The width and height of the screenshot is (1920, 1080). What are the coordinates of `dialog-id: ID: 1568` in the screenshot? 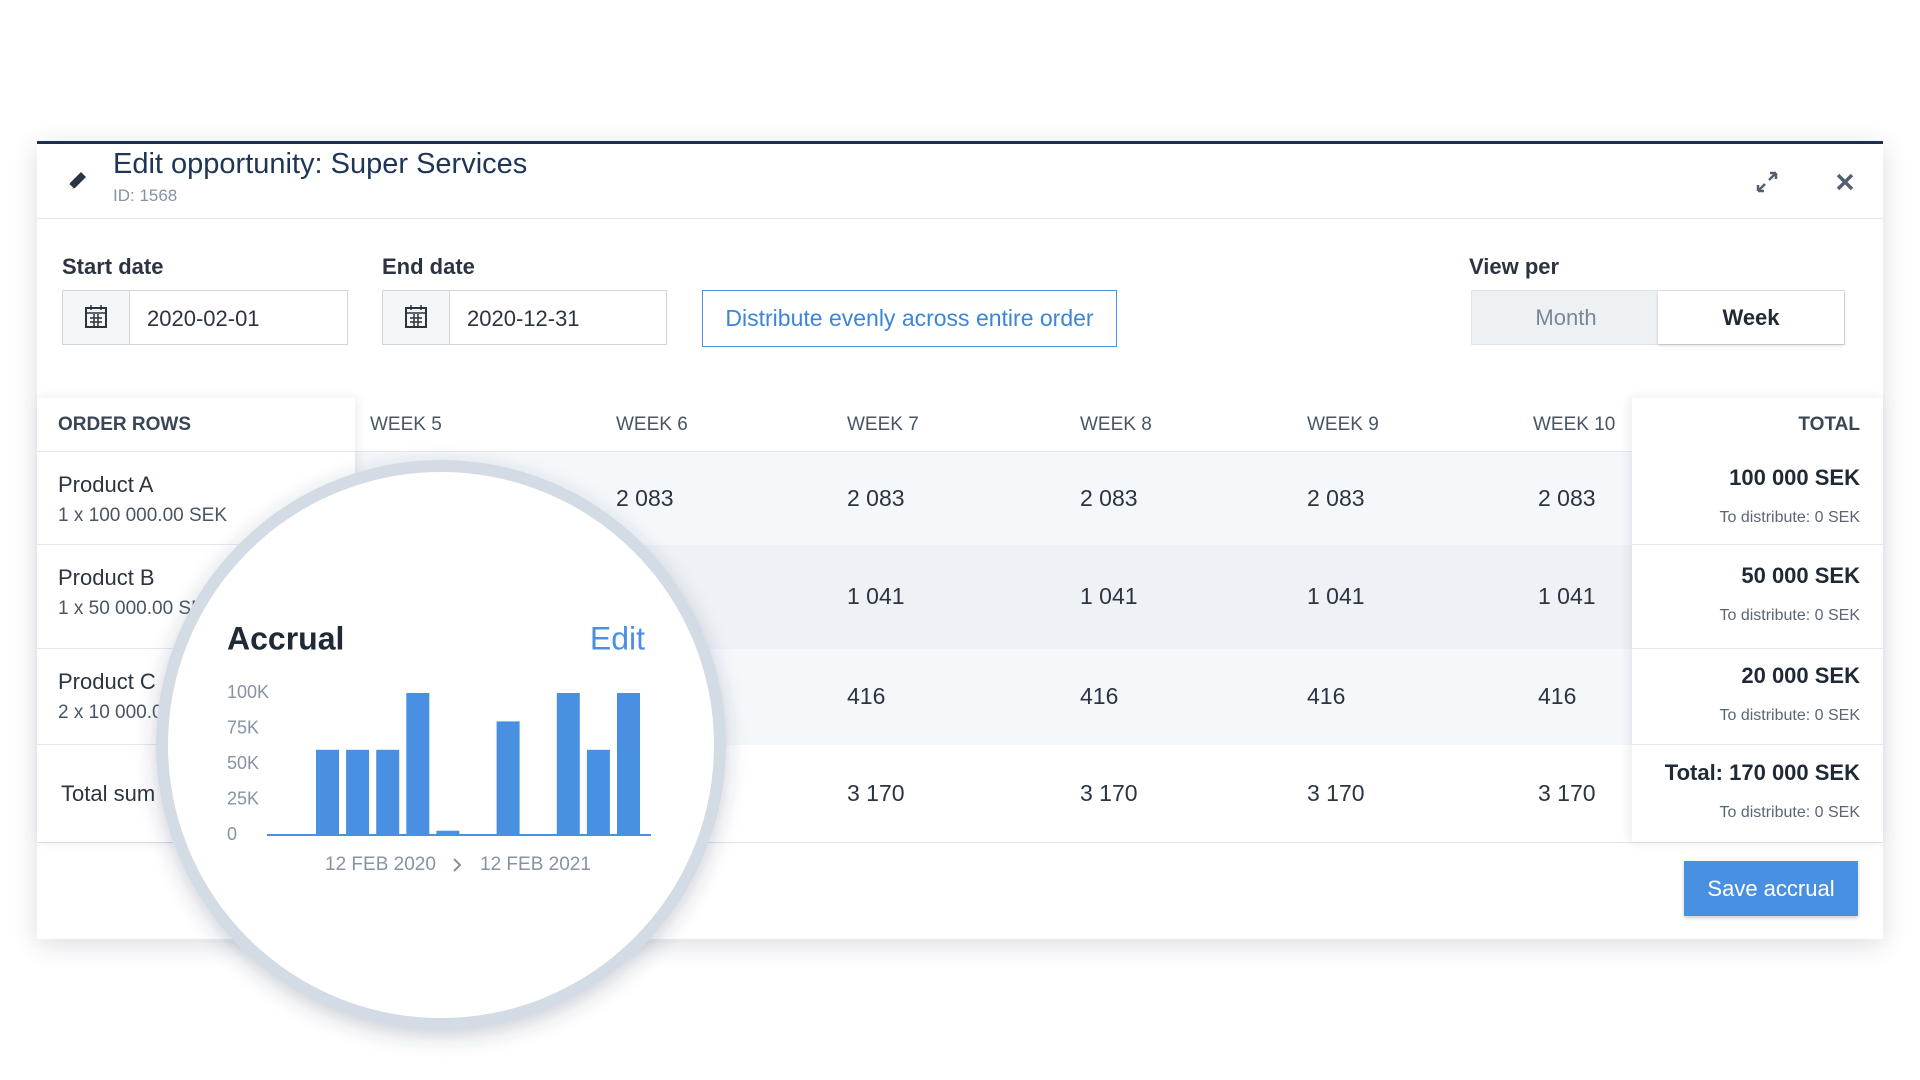 It's located at (145, 195).